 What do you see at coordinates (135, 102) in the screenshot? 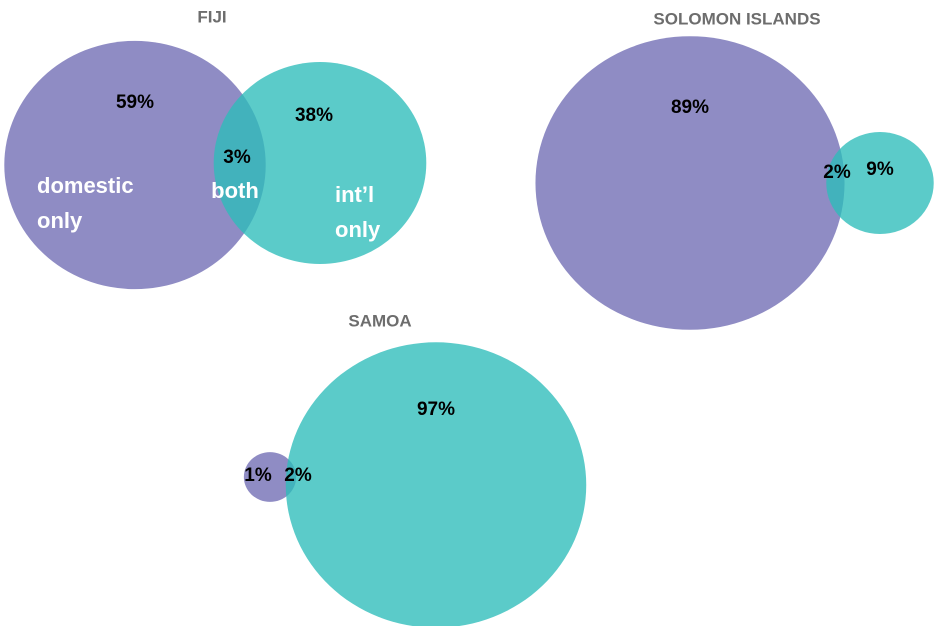
I see `value-label: 59%` at bounding box center [135, 102].